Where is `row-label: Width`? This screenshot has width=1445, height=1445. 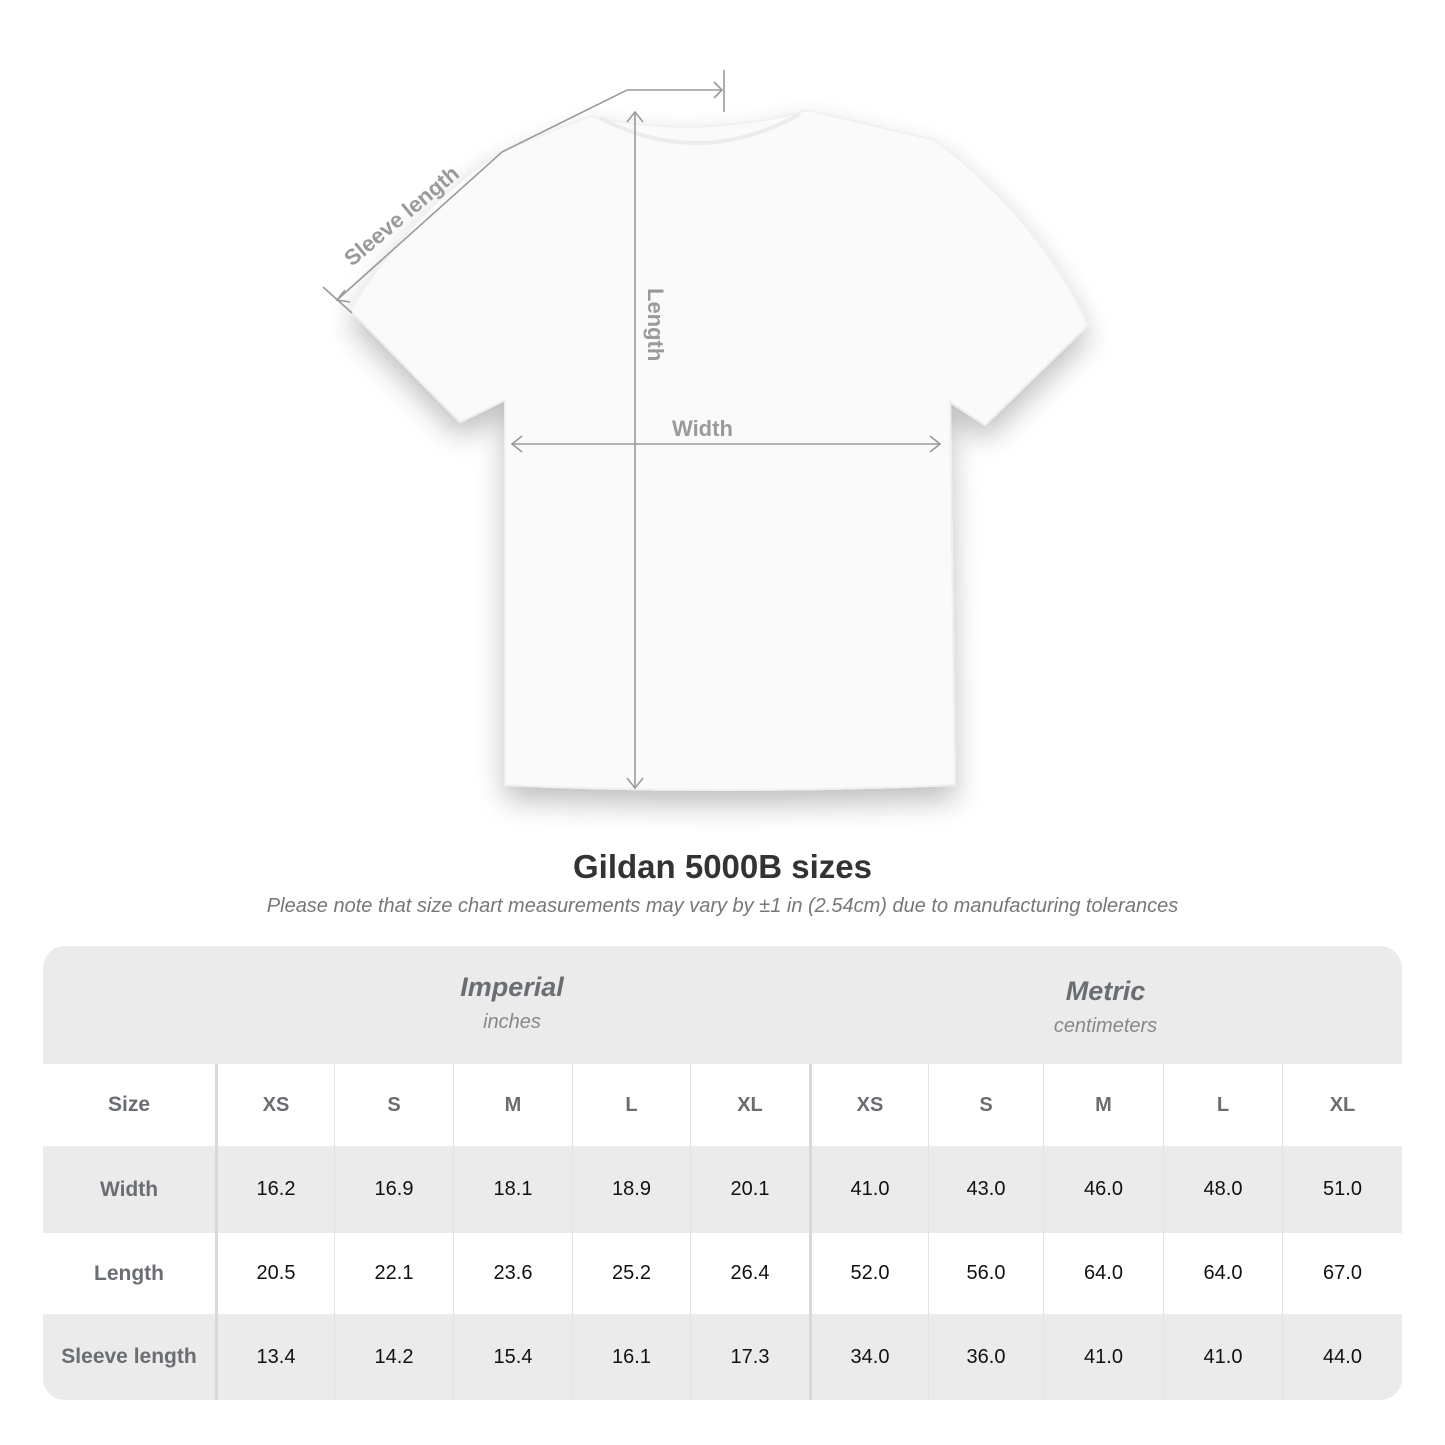
row-label: Width is located at coordinates (129, 1189).